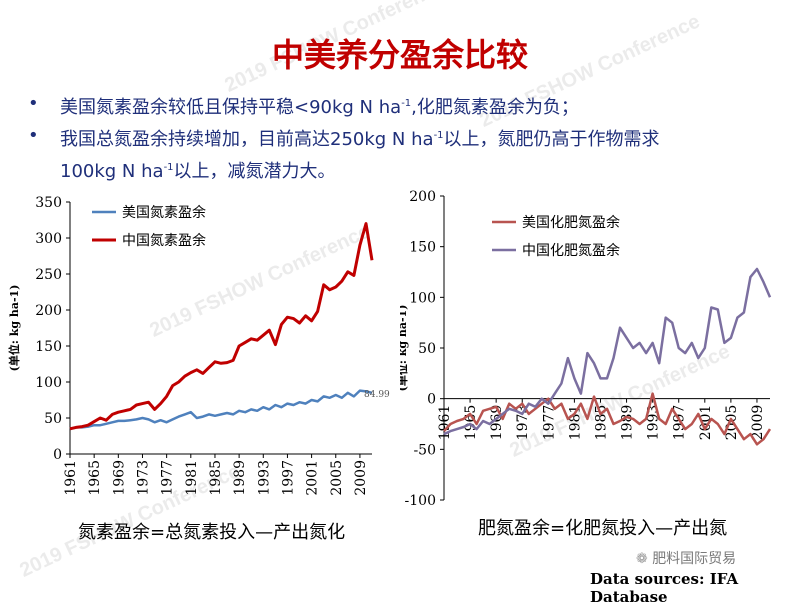 This screenshot has height=606, width=800. I want to click on bullet-text: ,化肥氮素盈余为负；, so click(495, 107).